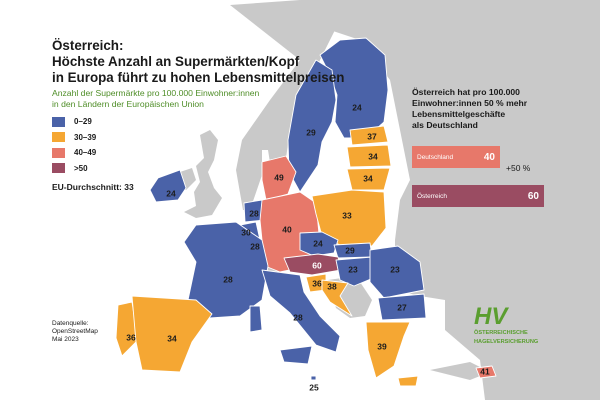  What do you see at coordinates (176, 61) in the screenshot?
I see `title-line-2: Höchste Anzahl an Supermärkten/Kopf` at bounding box center [176, 61].